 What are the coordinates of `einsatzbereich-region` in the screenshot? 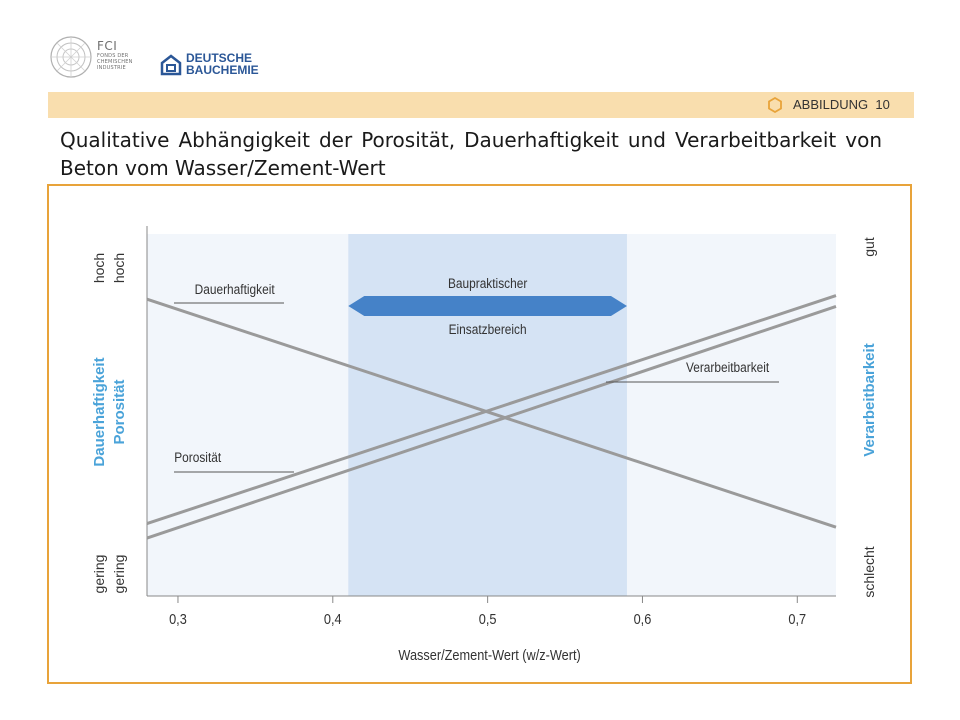 It's located at (487, 415).